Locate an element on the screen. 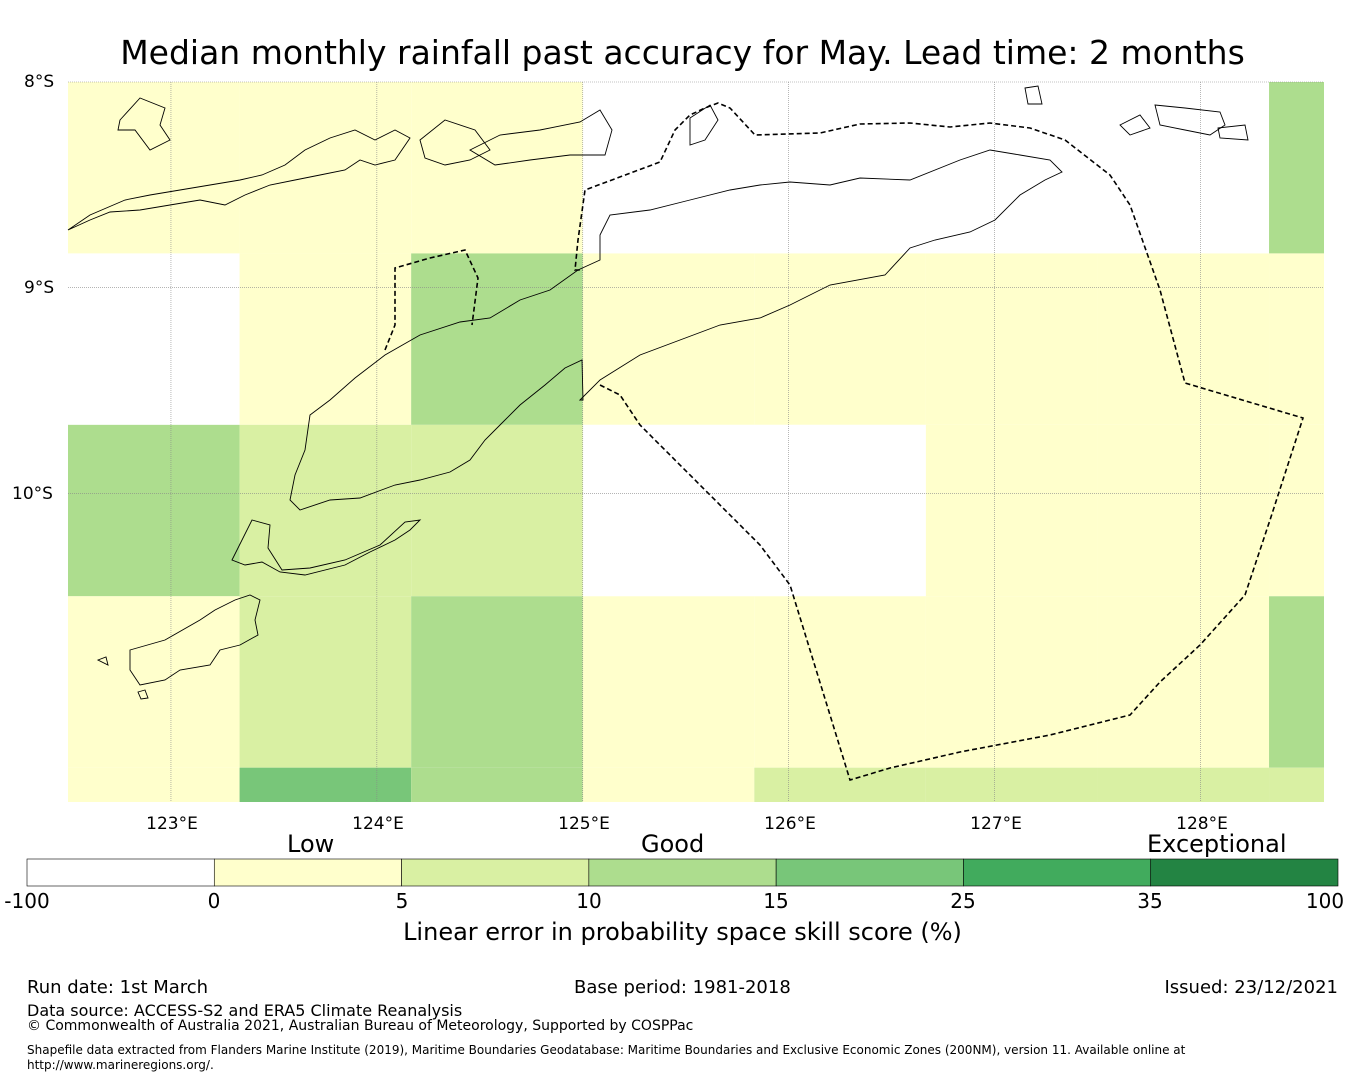 The image size is (1365, 1080). coastline-island-a is located at coordinates (144, 124).